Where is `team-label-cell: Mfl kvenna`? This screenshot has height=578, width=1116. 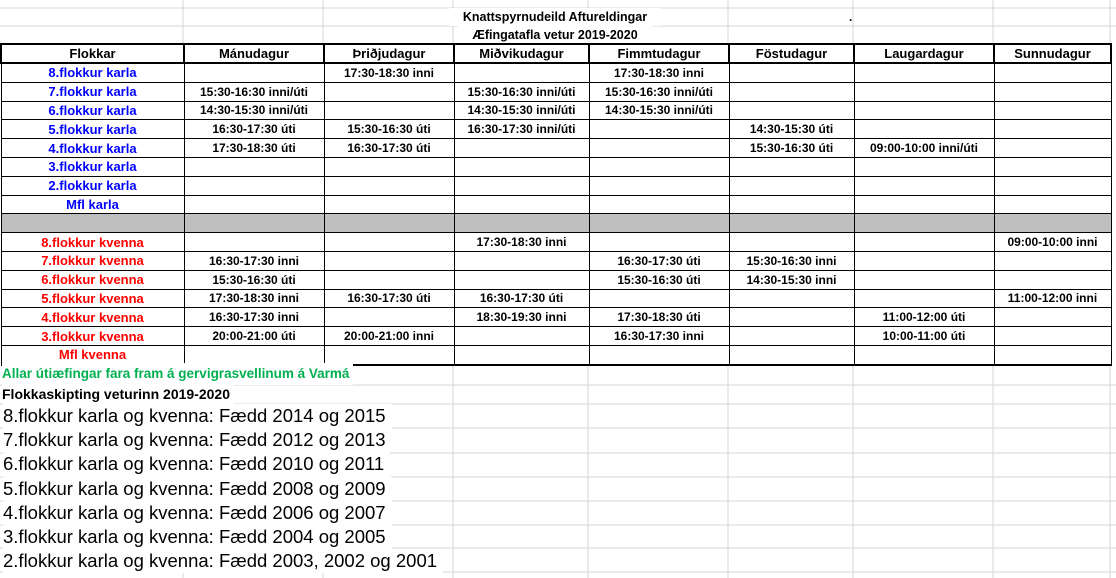 team-label-cell: Mfl kvenna is located at coordinates (92, 355).